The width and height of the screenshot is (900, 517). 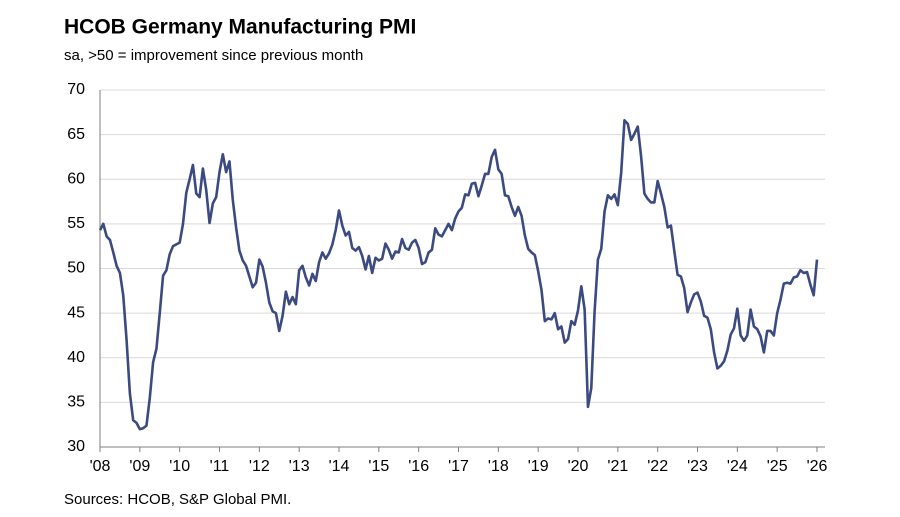 I want to click on x-tick-label: '18, so click(x=498, y=466).